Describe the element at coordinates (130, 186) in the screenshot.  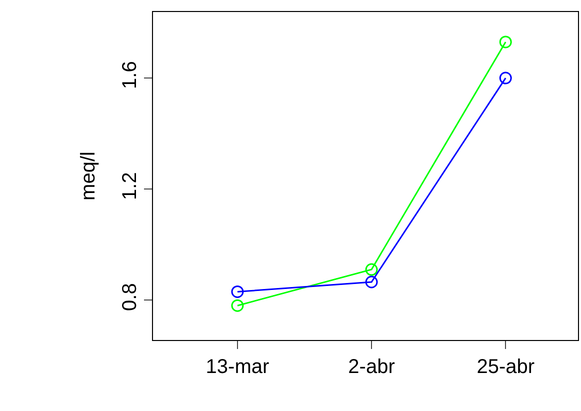
I see `y-tick-label: 1.2` at that location.